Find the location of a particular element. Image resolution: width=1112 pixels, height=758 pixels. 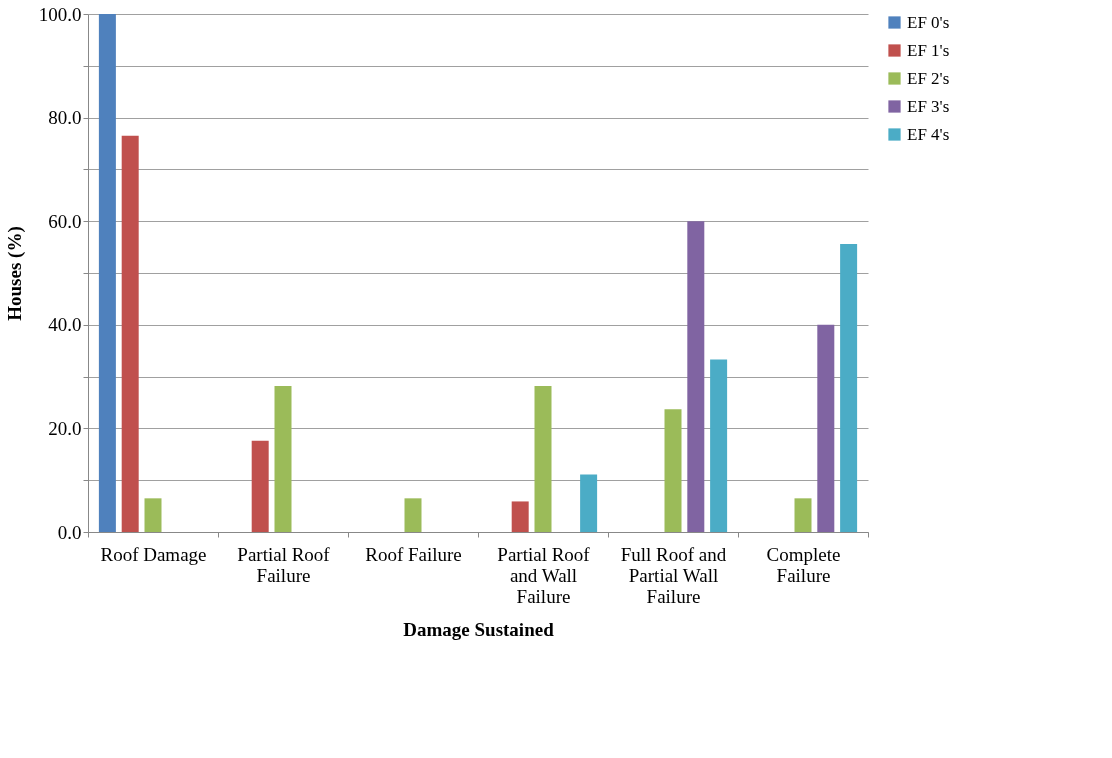

x-tick-label: Full Roof and Partial Wall Failure is located at coordinates (673, 575).